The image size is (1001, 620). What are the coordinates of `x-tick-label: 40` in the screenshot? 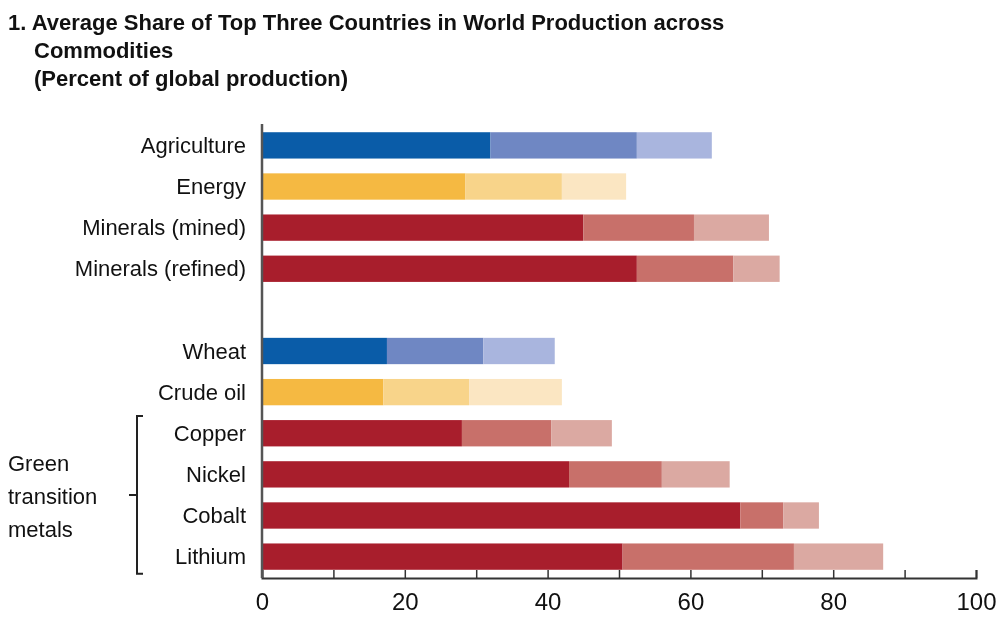 It's located at (548, 601).